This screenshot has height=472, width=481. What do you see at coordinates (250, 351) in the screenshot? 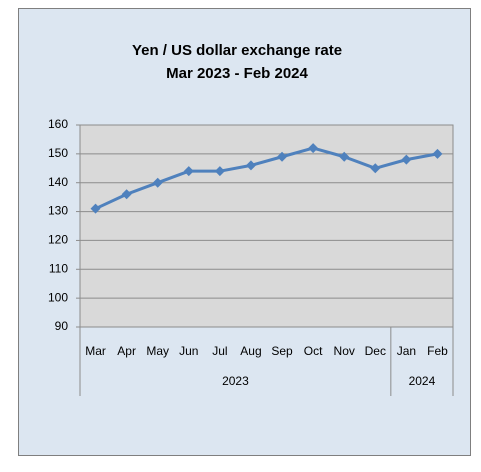
I see `x-tick-label: Aug` at bounding box center [250, 351].